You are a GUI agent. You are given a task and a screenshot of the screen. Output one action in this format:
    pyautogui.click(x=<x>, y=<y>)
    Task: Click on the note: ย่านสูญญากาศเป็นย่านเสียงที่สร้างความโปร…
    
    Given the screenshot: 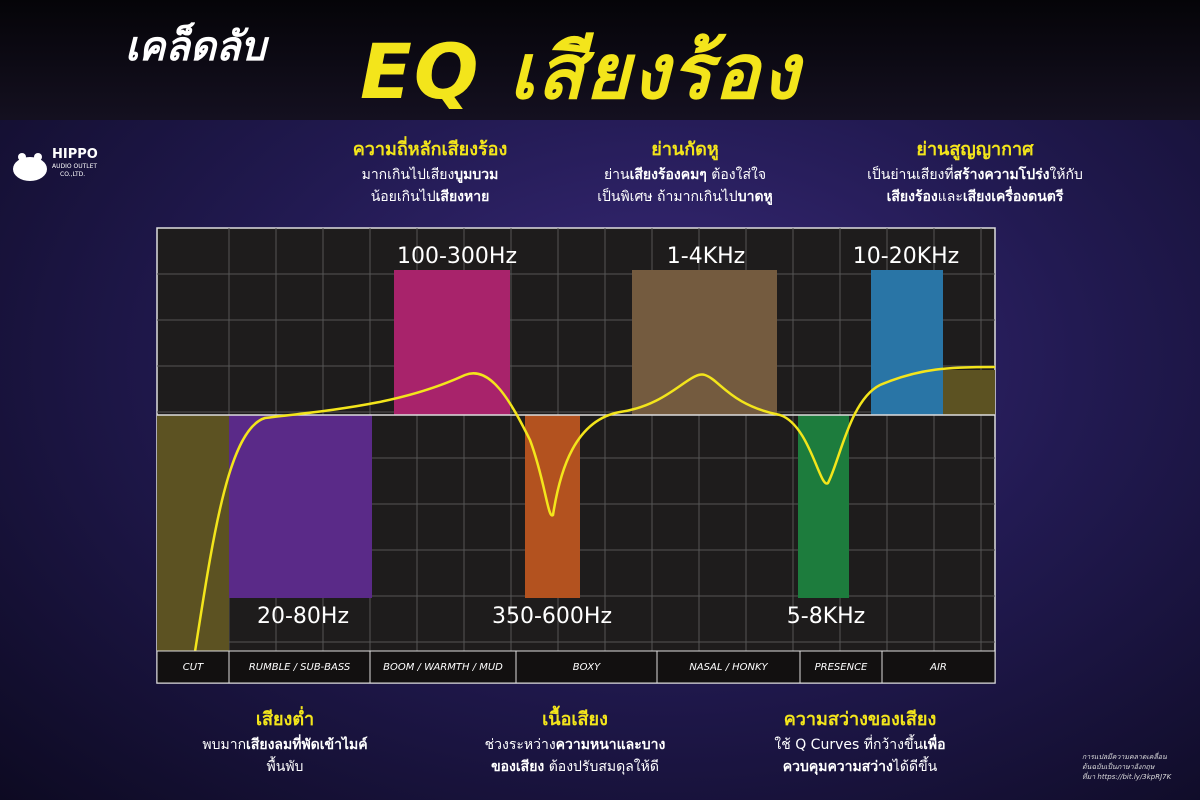 What is the action you would take?
    pyautogui.click(x=975, y=172)
    